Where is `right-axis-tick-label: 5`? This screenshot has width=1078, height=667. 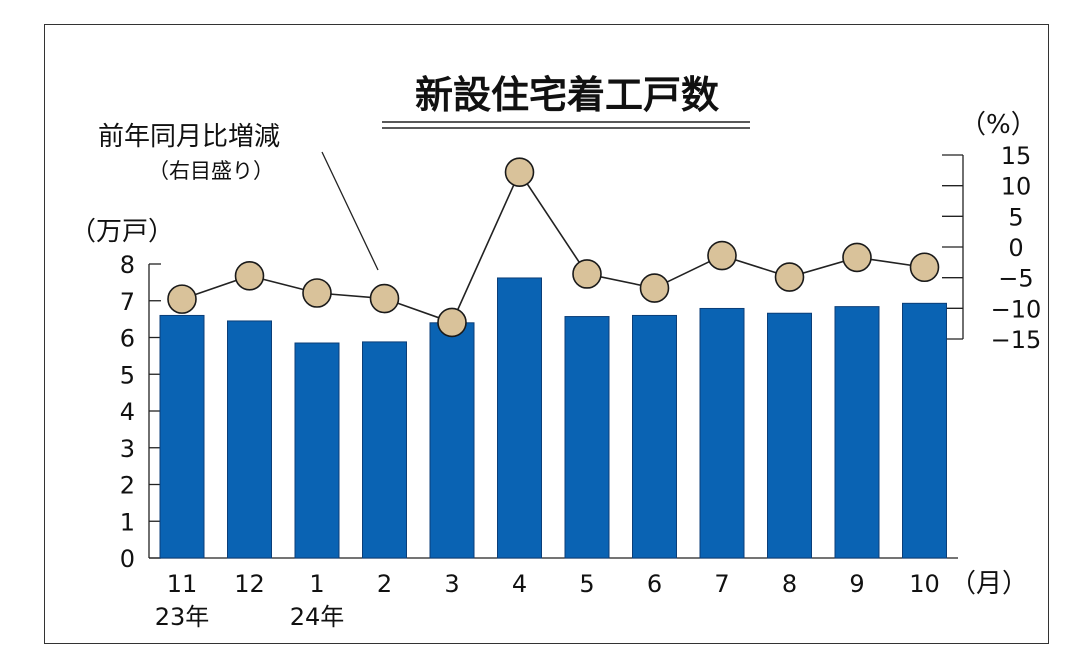
right-axis-tick-label: 5 is located at coordinates (1015, 217).